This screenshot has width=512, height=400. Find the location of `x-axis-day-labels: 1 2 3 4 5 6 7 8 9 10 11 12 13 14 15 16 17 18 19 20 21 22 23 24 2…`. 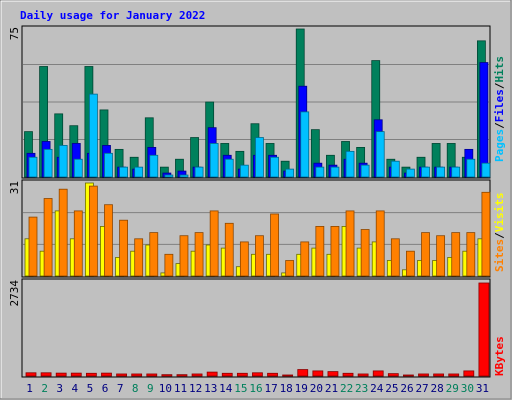

x-axis-day-labels: 1 2 3 4 5 6 7 8 9 10 11 12 13 14 15 16 17 18 19 20 21 22 23 24 2… is located at coordinates (257, 388).